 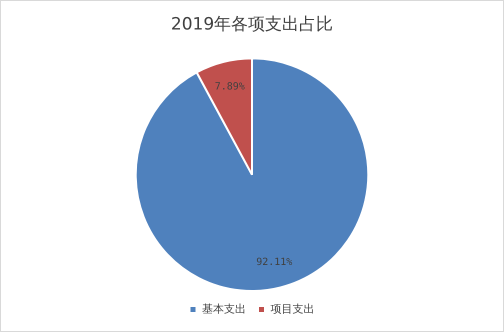 I want to click on legend-label: 项目支出, so click(x=292, y=309).